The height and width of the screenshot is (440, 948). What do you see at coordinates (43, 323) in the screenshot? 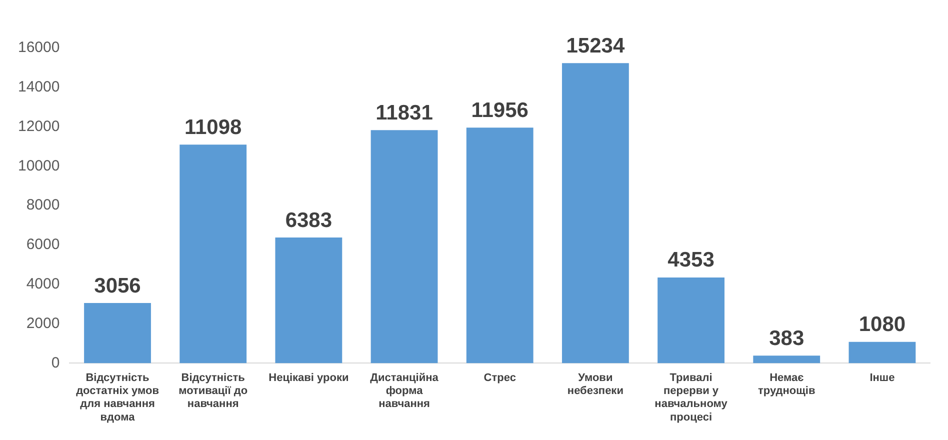
I see `y-tick-label: 2000` at bounding box center [43, 323].